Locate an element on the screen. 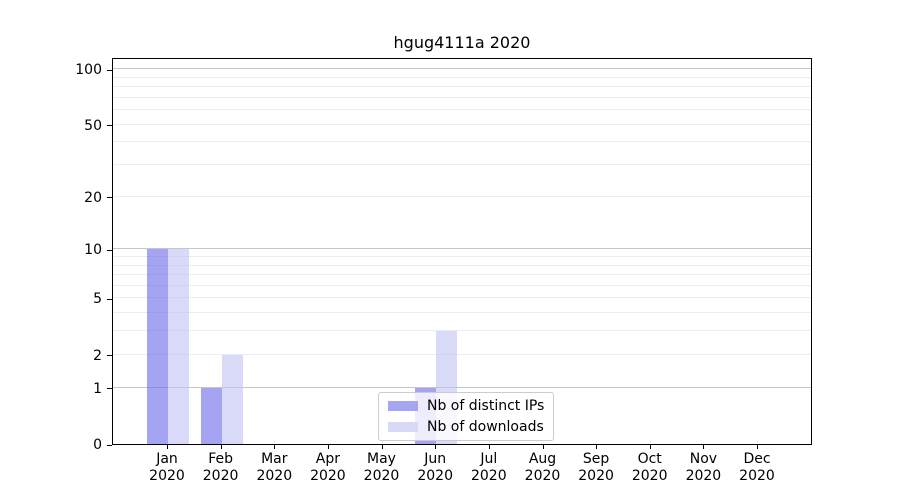 Image resolution: width=900 pixels, height=500 pixels. y-tick-label-20: 20 is located at coordinates (93, 197).